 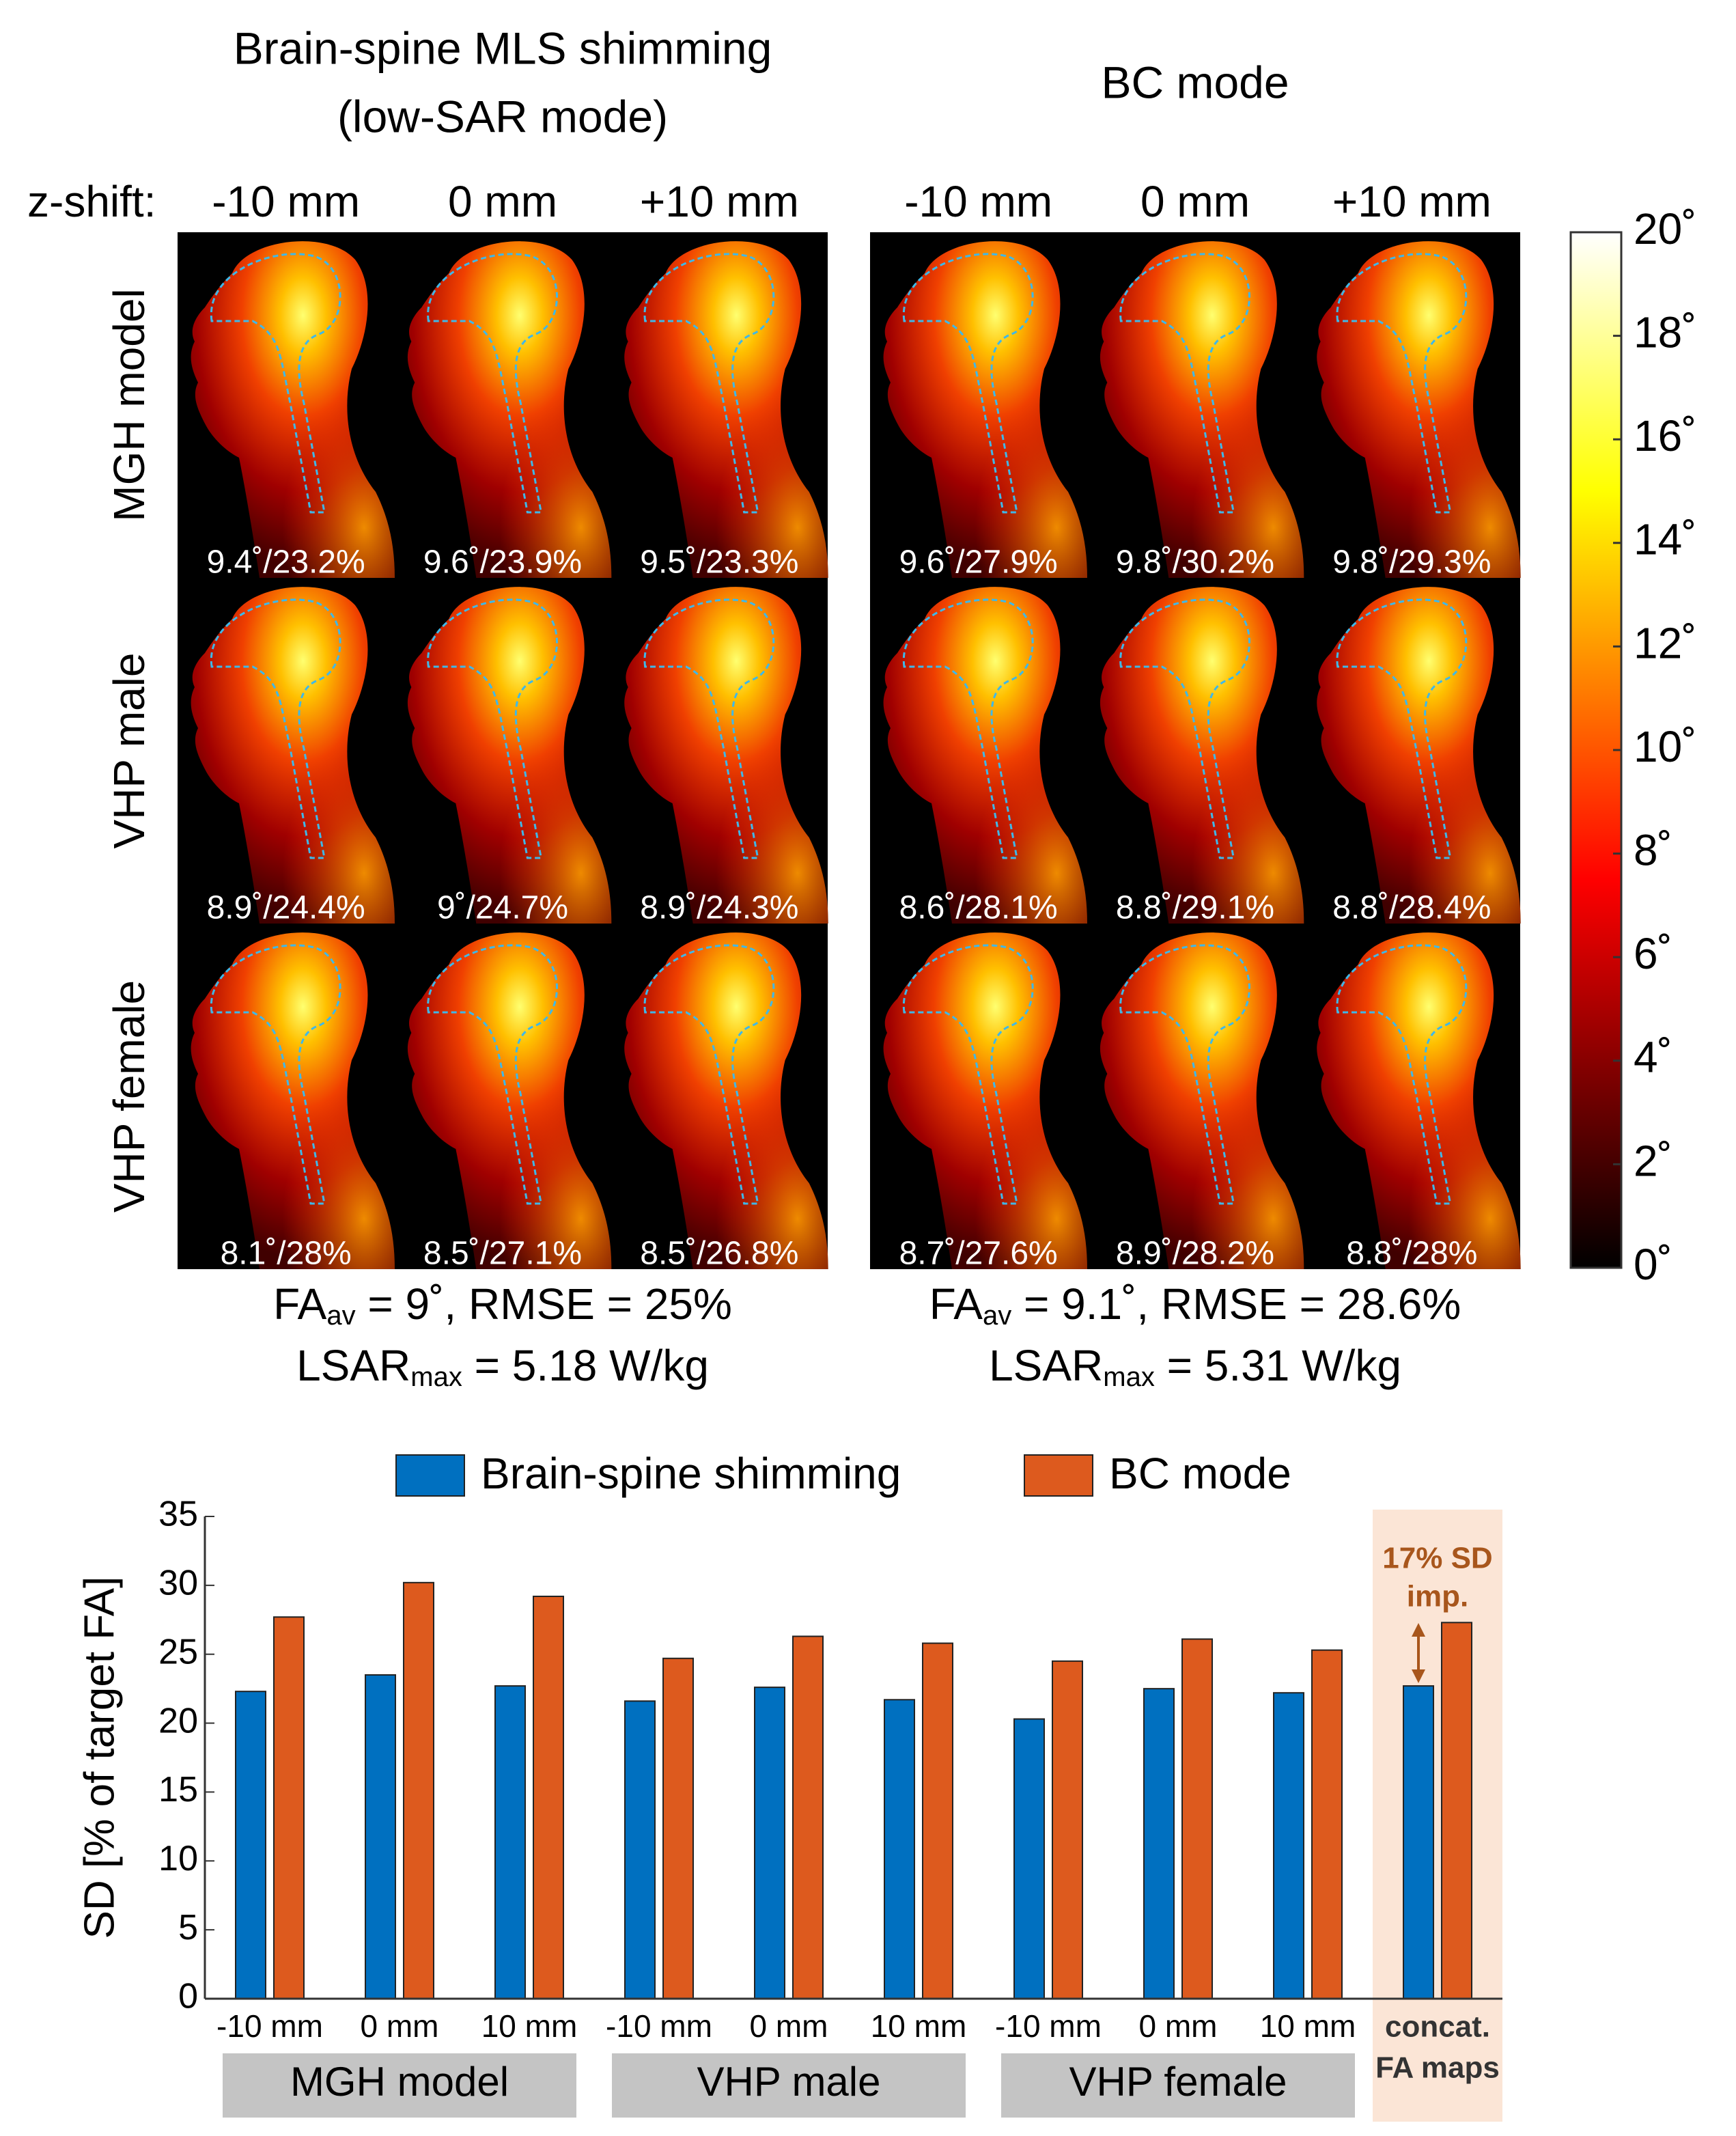 What do you see at coordinates (503, 48) in the screenshot?
I see `panel-title: Brain-spine MLS shimming` at bounding box center [503, 48].